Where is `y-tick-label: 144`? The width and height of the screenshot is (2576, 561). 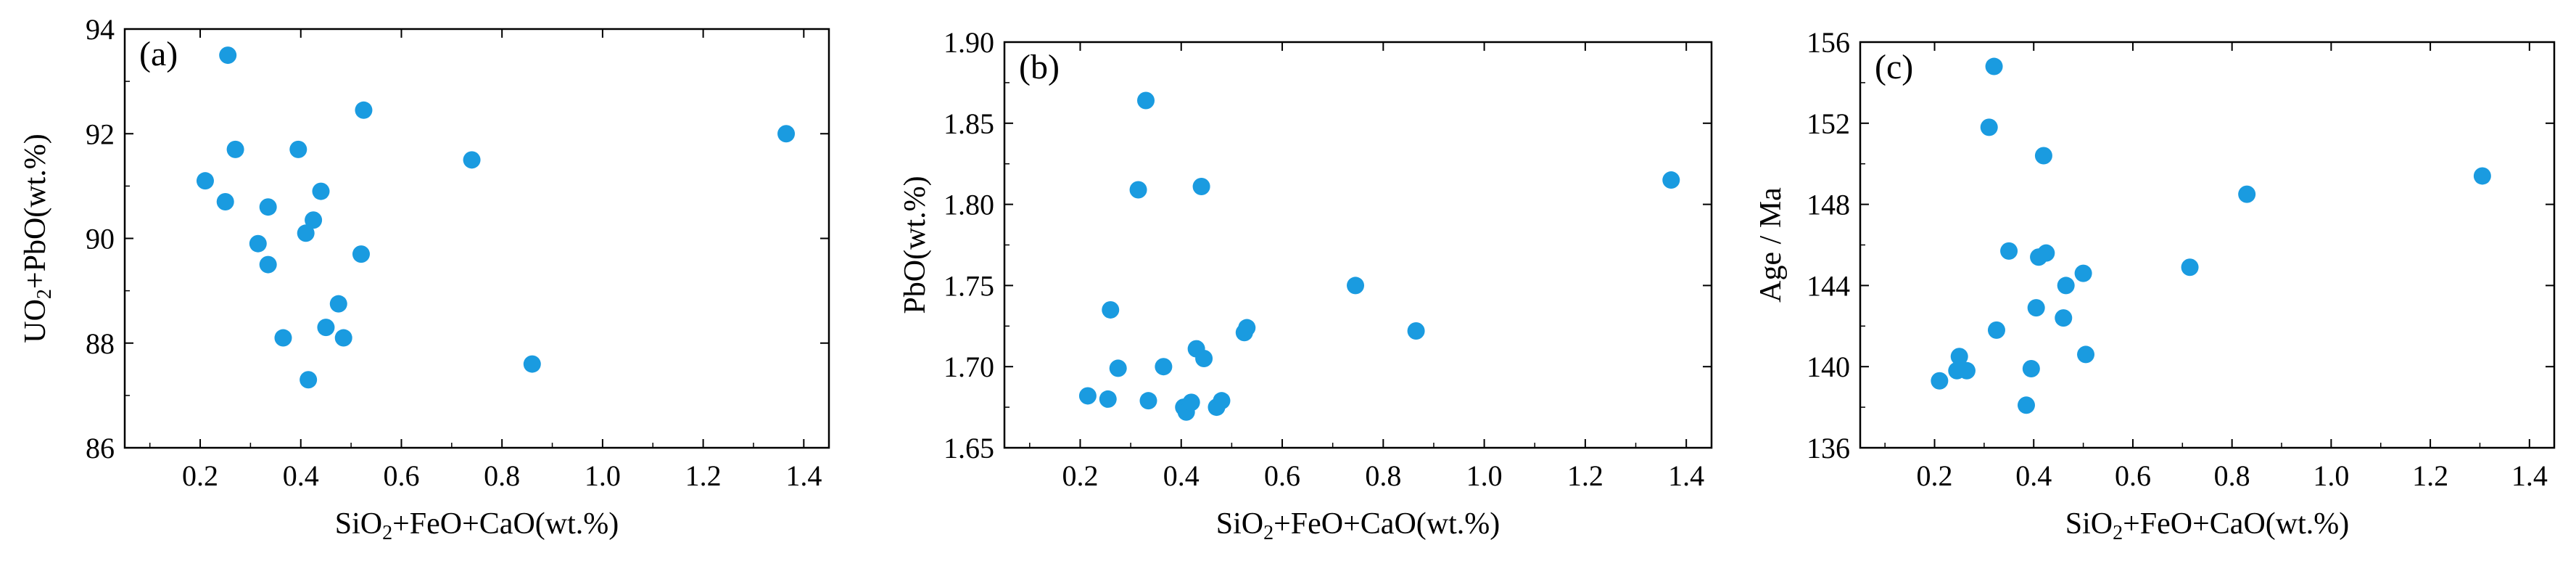 y-tick-label: 144 is located at coordinates (1828, 285).